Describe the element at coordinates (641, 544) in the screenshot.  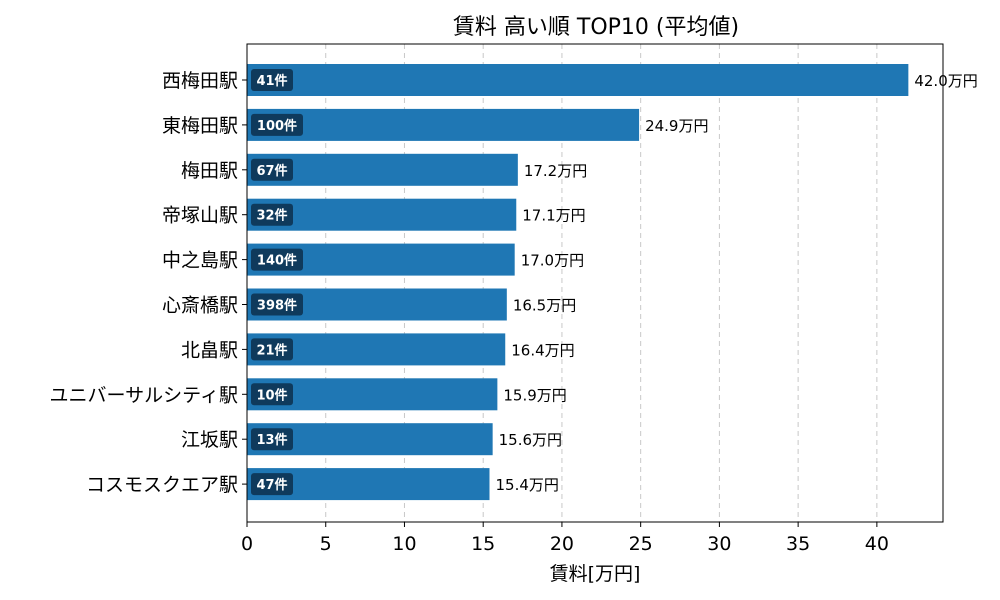
I see `x-tick-label: 25` at that location.